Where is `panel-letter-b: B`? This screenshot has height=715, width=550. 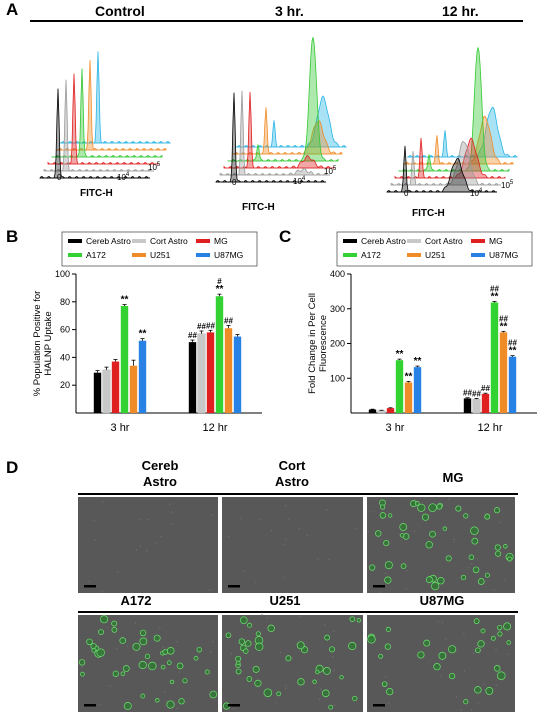 panel-letter-b: B is located at coordinates (12, 236).